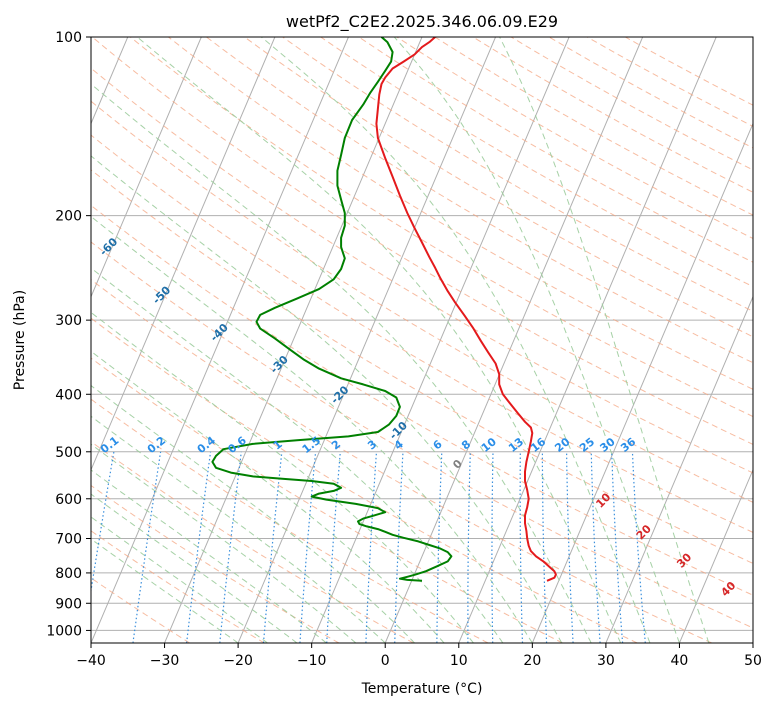 This screenshot has height=708, width=775. I want to click on dry-adiabat--10, so click(215, 563).